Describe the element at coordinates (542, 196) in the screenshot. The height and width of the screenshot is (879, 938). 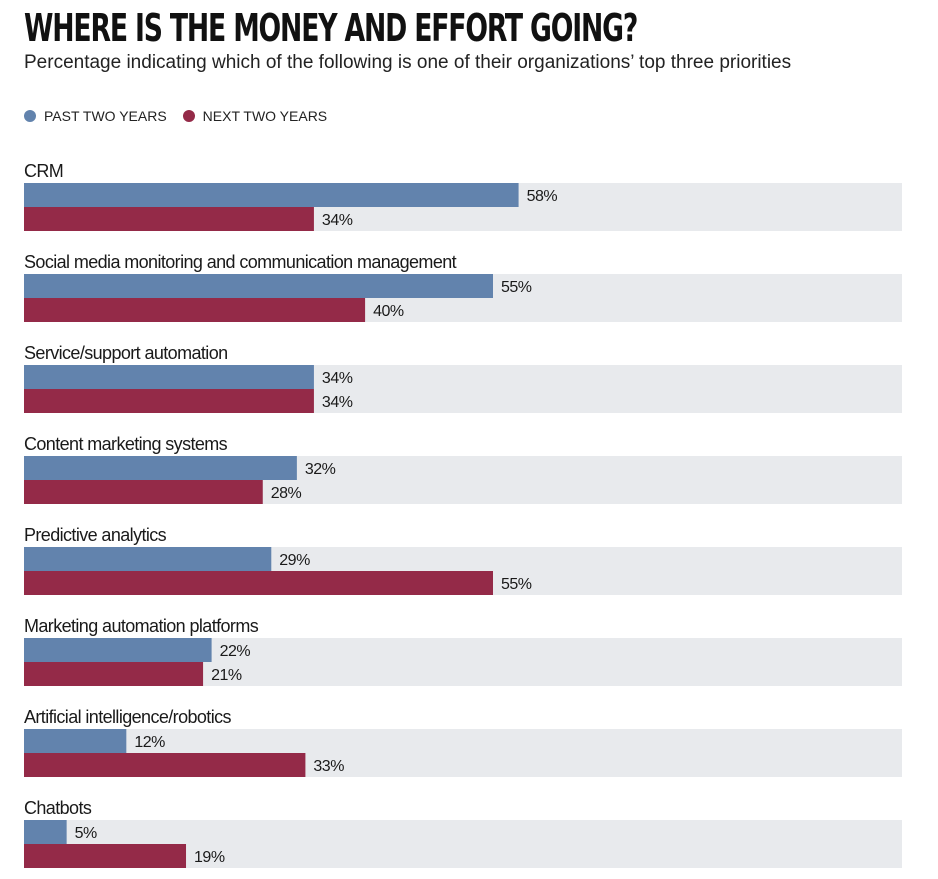
I see `value-label: 58%` at that location.